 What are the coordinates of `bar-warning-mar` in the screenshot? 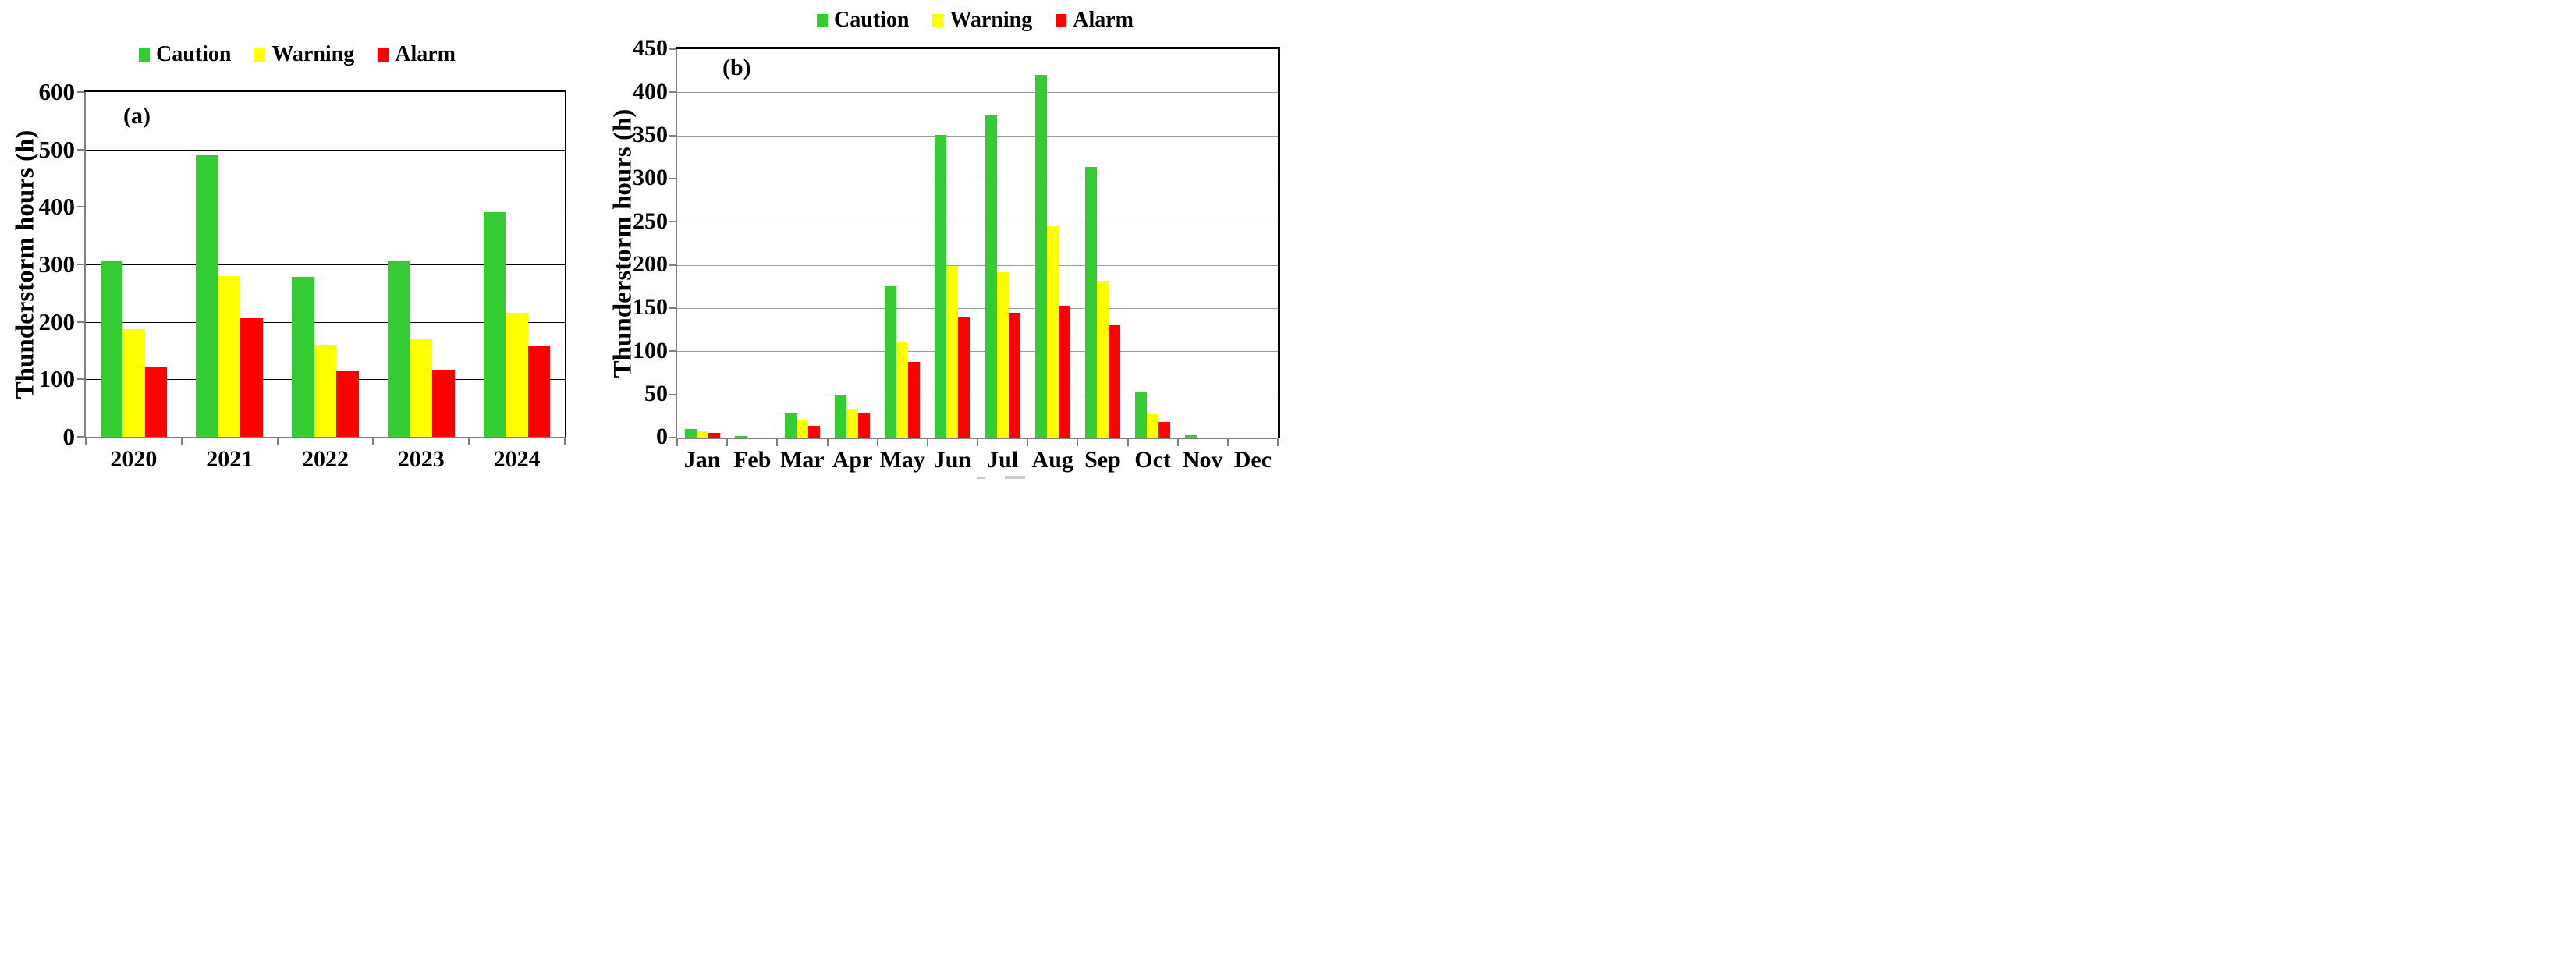 It's located at (802, 429).